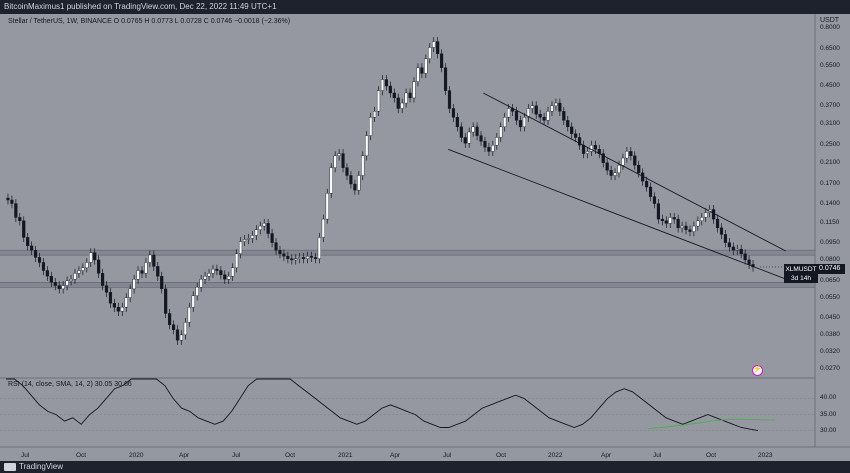 This screenshot has height=473, width=850. What do you see at coordinates (382, 405) in the screenshot?
I see `rsi-line` at bounding box center [382, 405].